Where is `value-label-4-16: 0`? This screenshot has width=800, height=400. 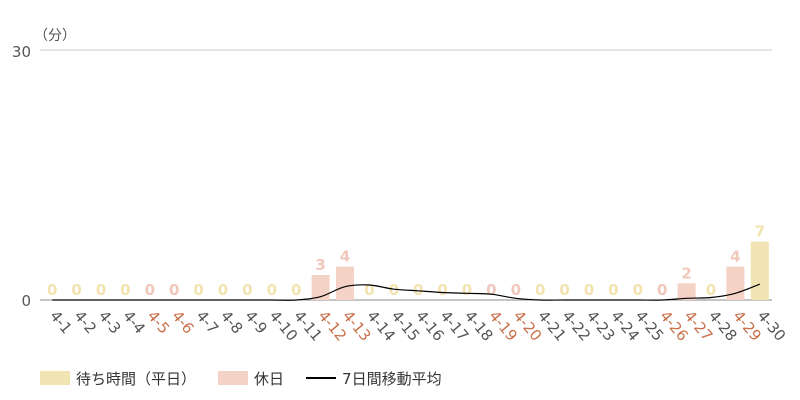
value-label-4-16: 0 is located at coordinates (418, 290).